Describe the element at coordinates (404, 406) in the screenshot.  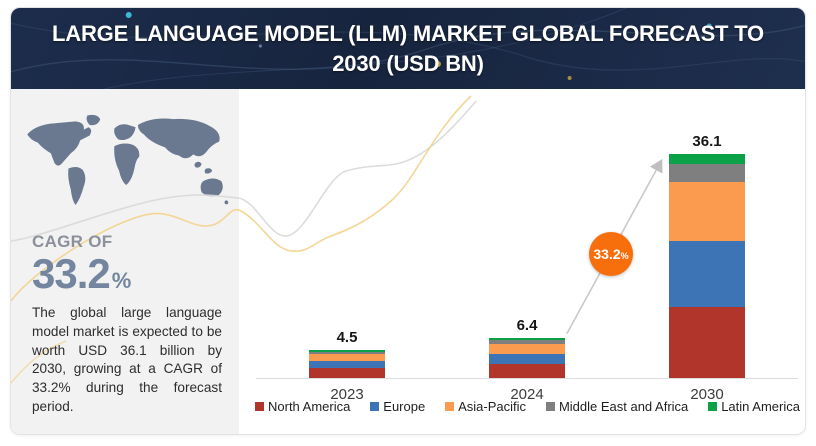
I see `legend-label: Europe` at that location.